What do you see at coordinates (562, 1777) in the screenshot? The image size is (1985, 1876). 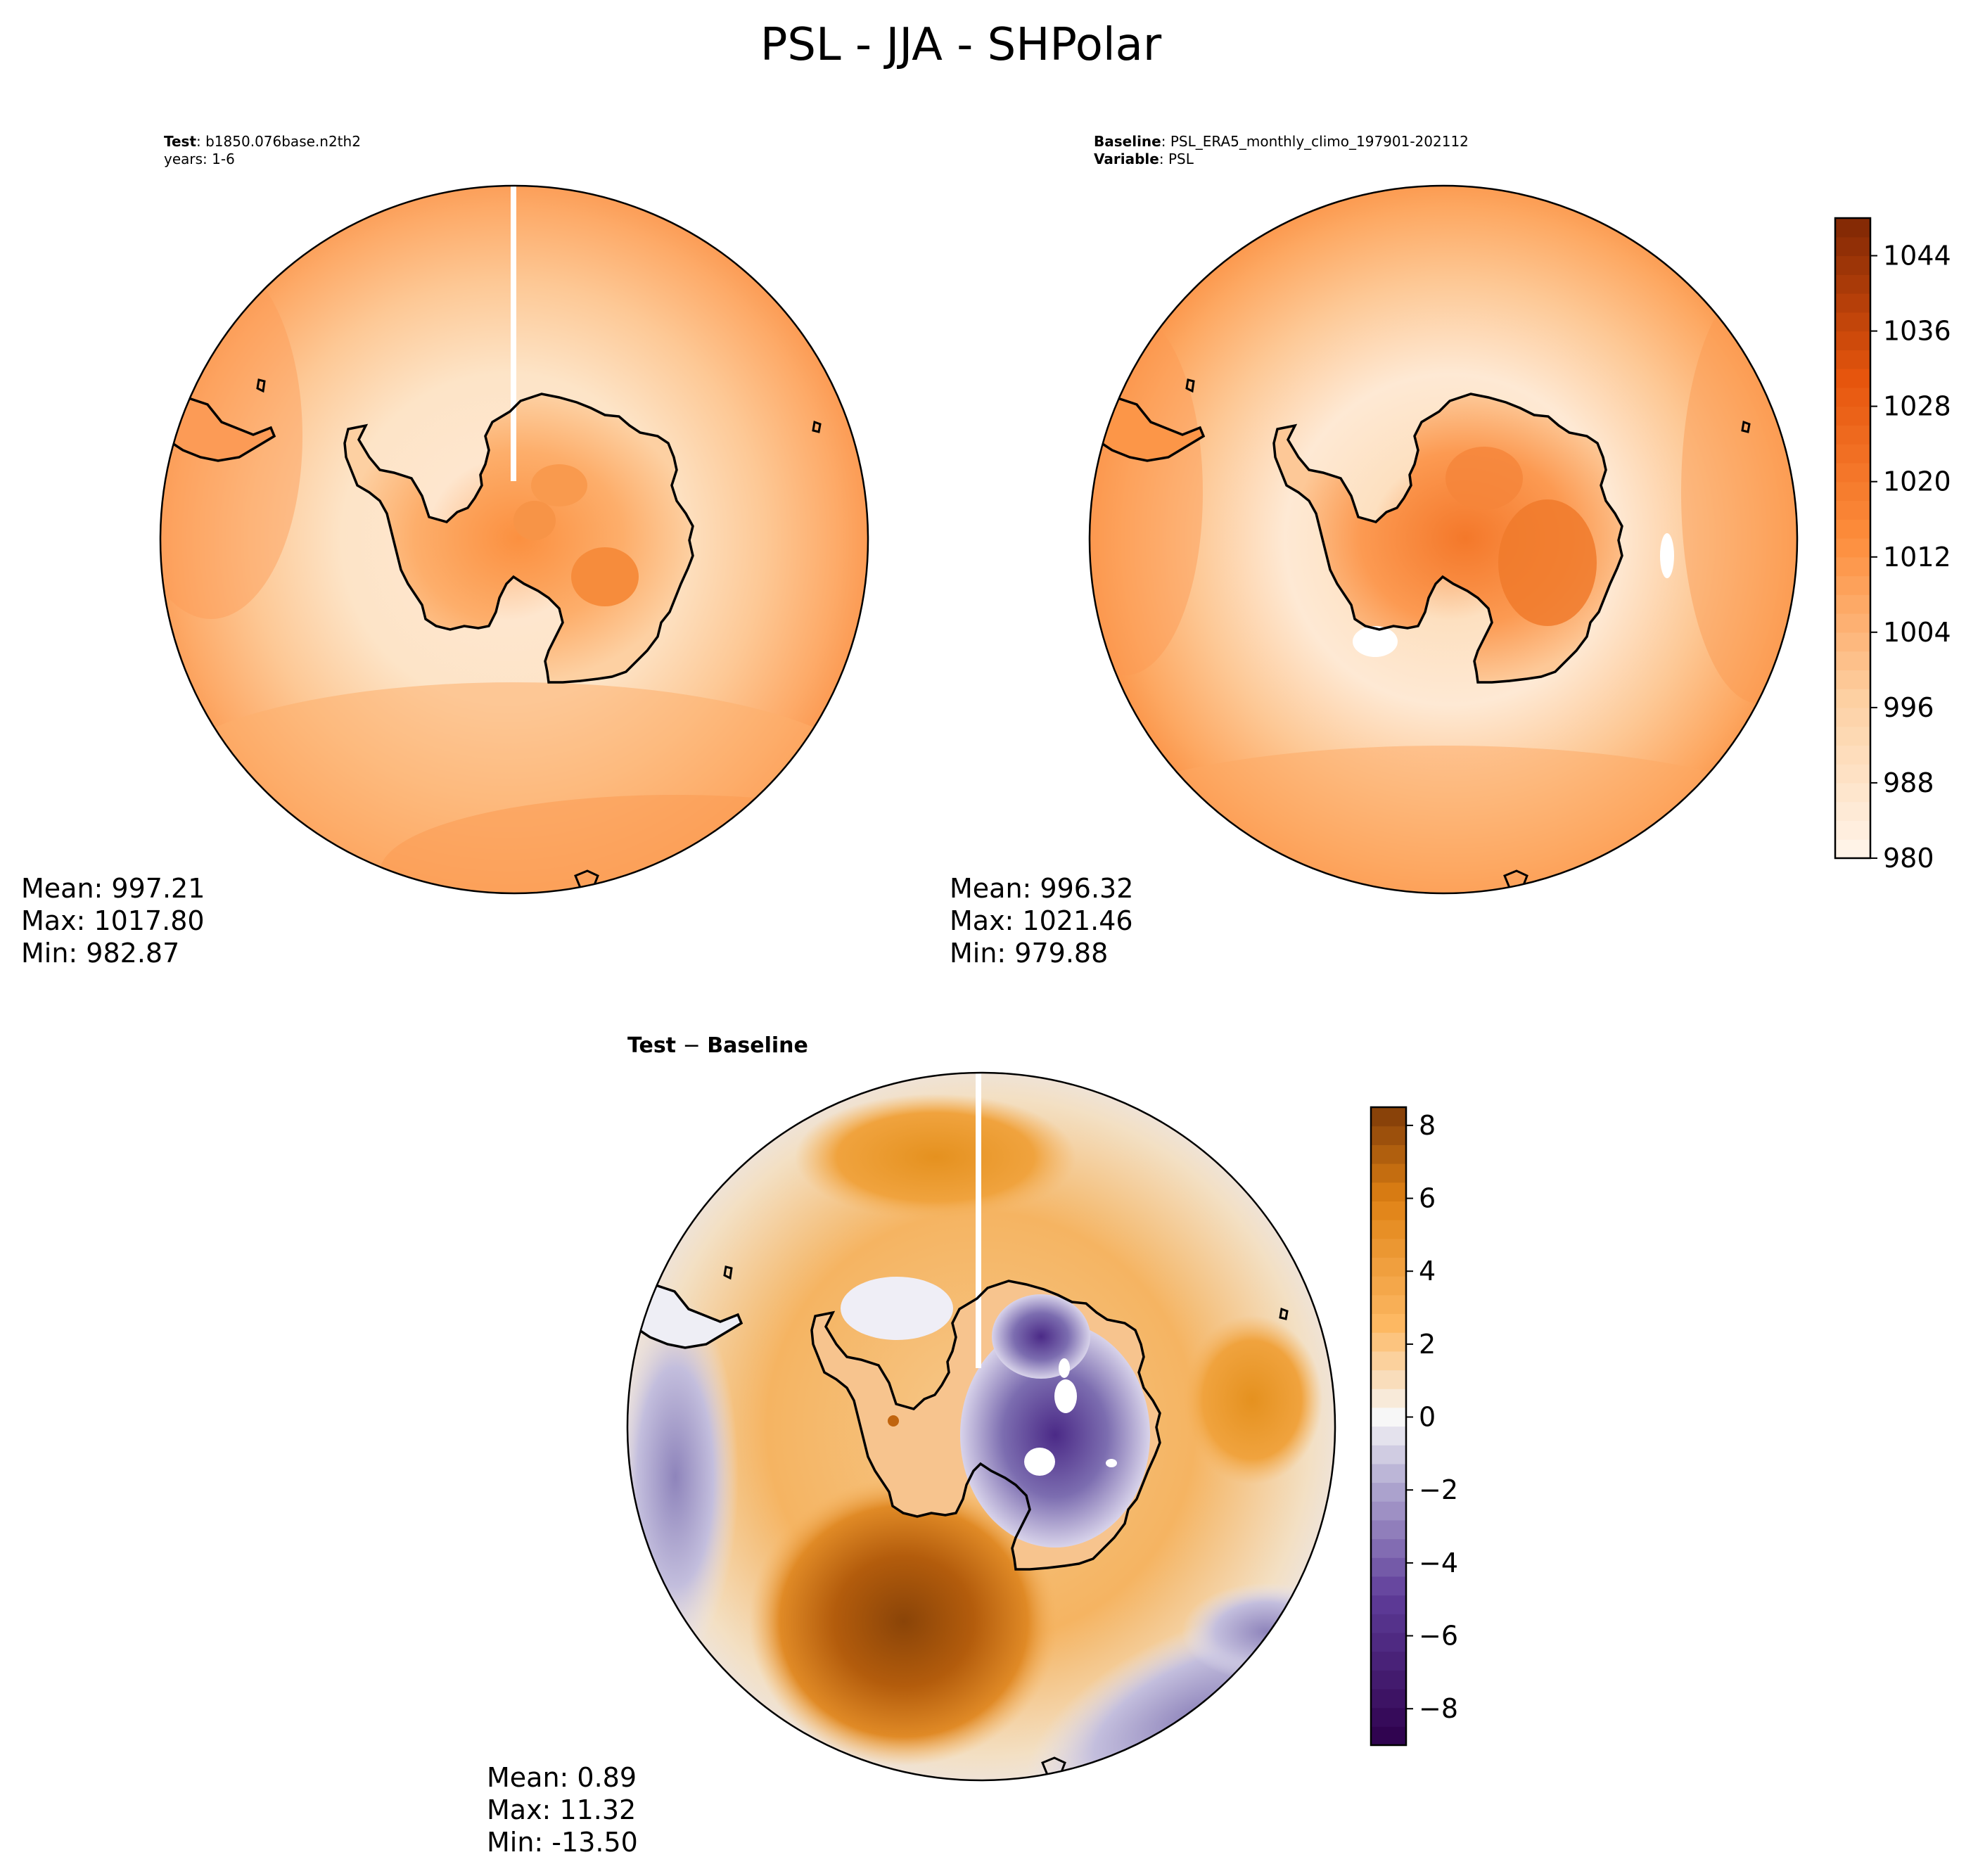 I see `diff-mean: Mean: 0.89` at bounding box center [562, 1777].